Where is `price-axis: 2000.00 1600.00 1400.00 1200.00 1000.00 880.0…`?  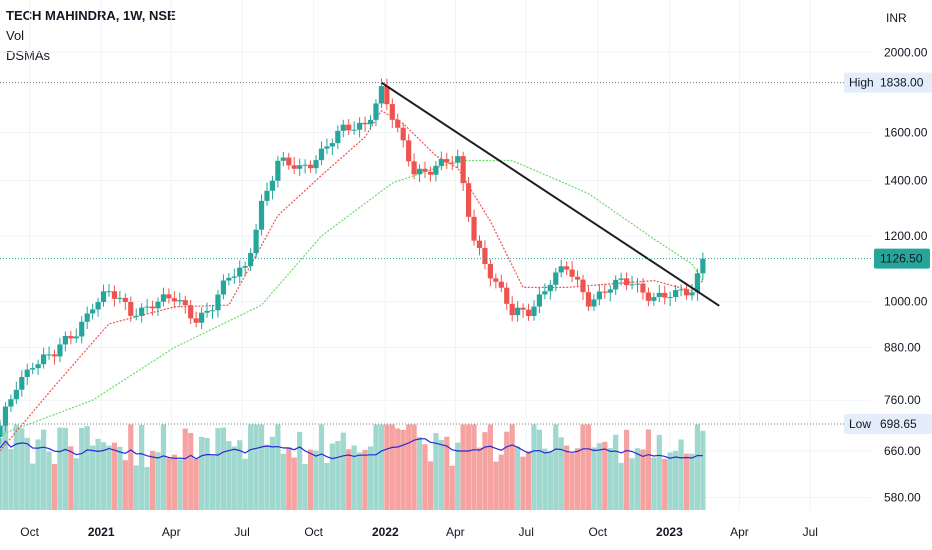 price-axis: 2000.00 1600.00 1400.00 1200.00 1000.00 880.0… is located at coordinates (906, 274).